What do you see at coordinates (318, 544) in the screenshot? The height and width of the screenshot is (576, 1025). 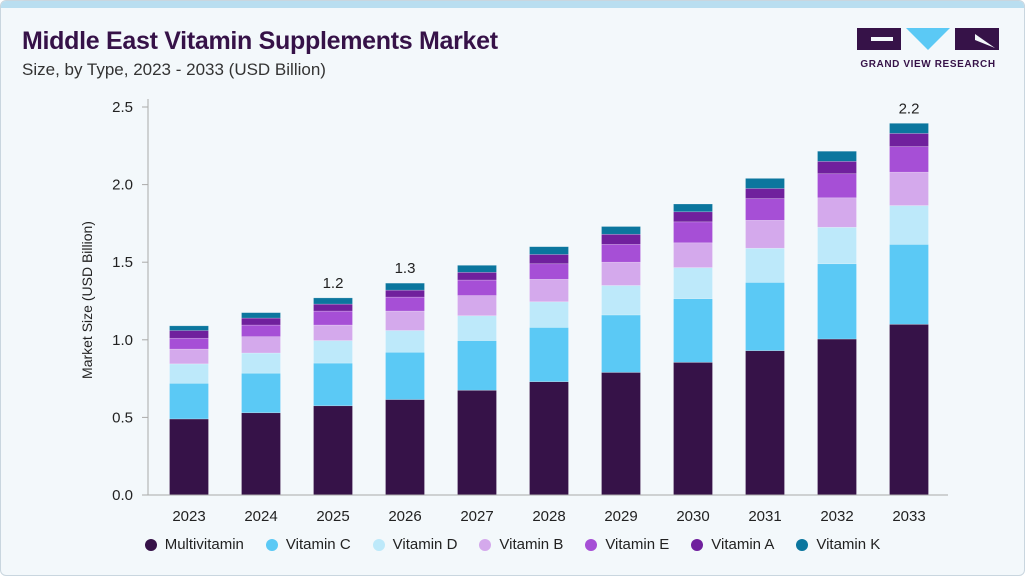 I see `legend-label: Vitamin C` at bounding box center [318, 544].